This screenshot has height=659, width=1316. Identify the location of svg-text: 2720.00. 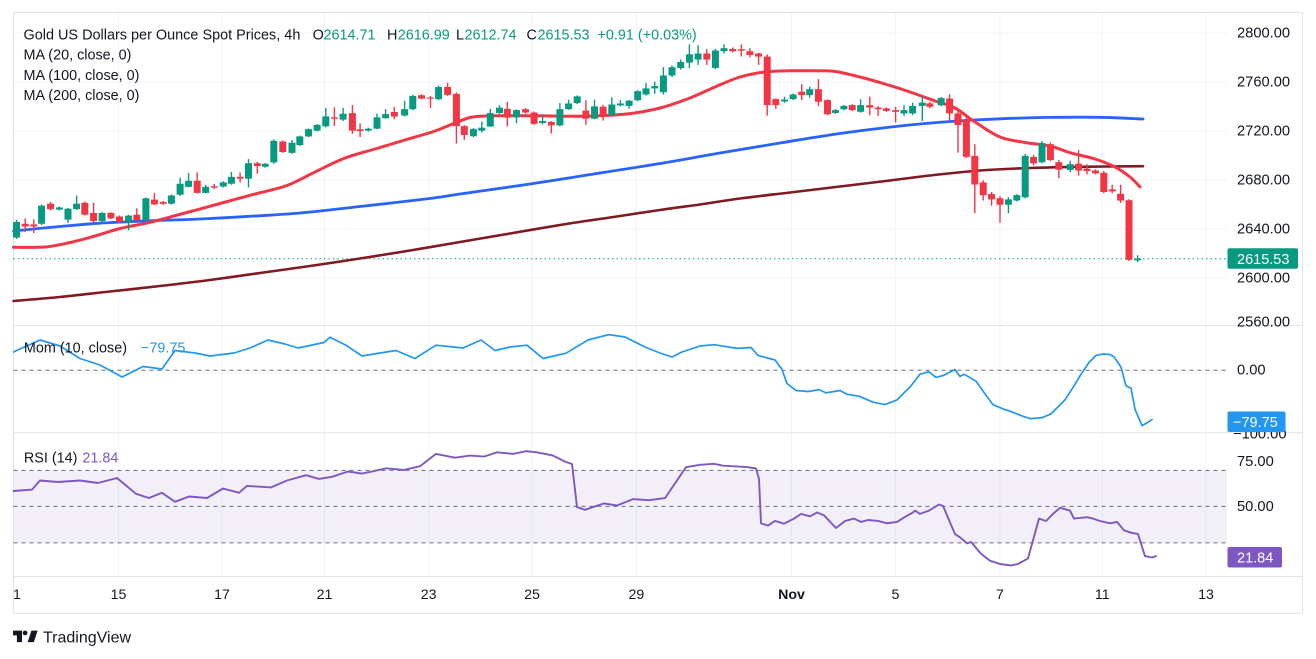
(1263, 132).